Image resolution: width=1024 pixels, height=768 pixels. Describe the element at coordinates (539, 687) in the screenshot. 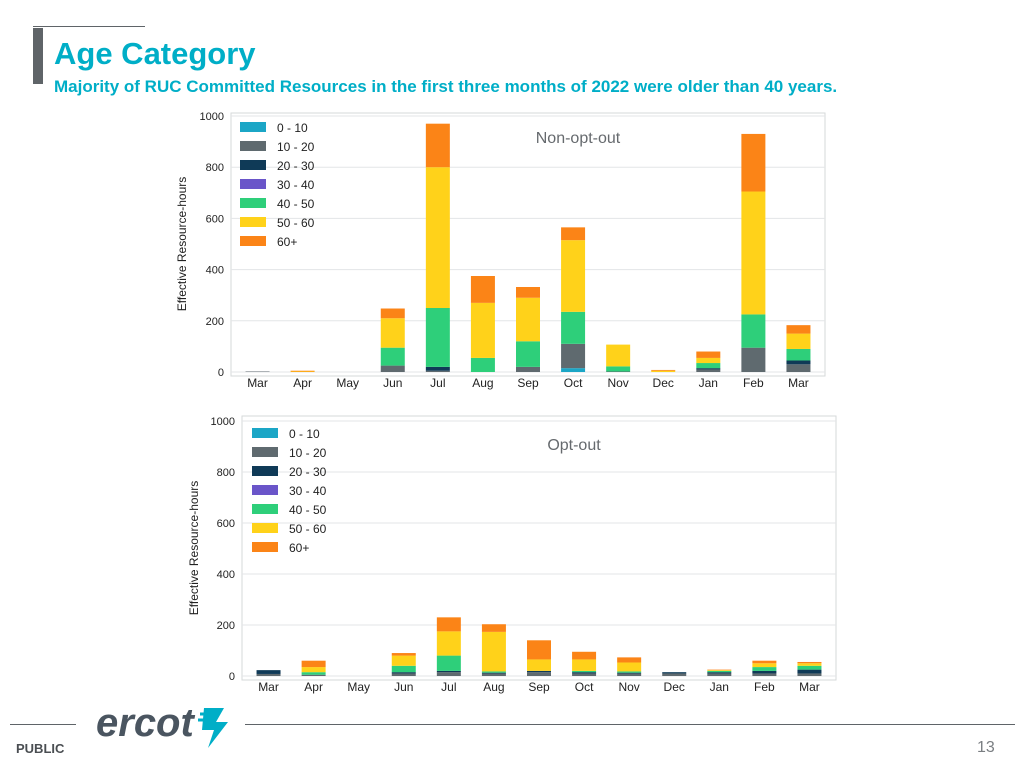

I see `opt-out-x-tick-label: Sep` at that location.